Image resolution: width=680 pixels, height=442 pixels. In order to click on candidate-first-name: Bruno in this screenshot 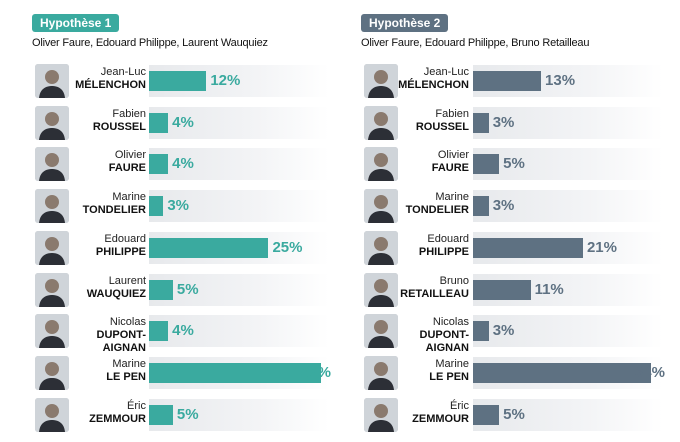, I will do `click(454, 280)`.